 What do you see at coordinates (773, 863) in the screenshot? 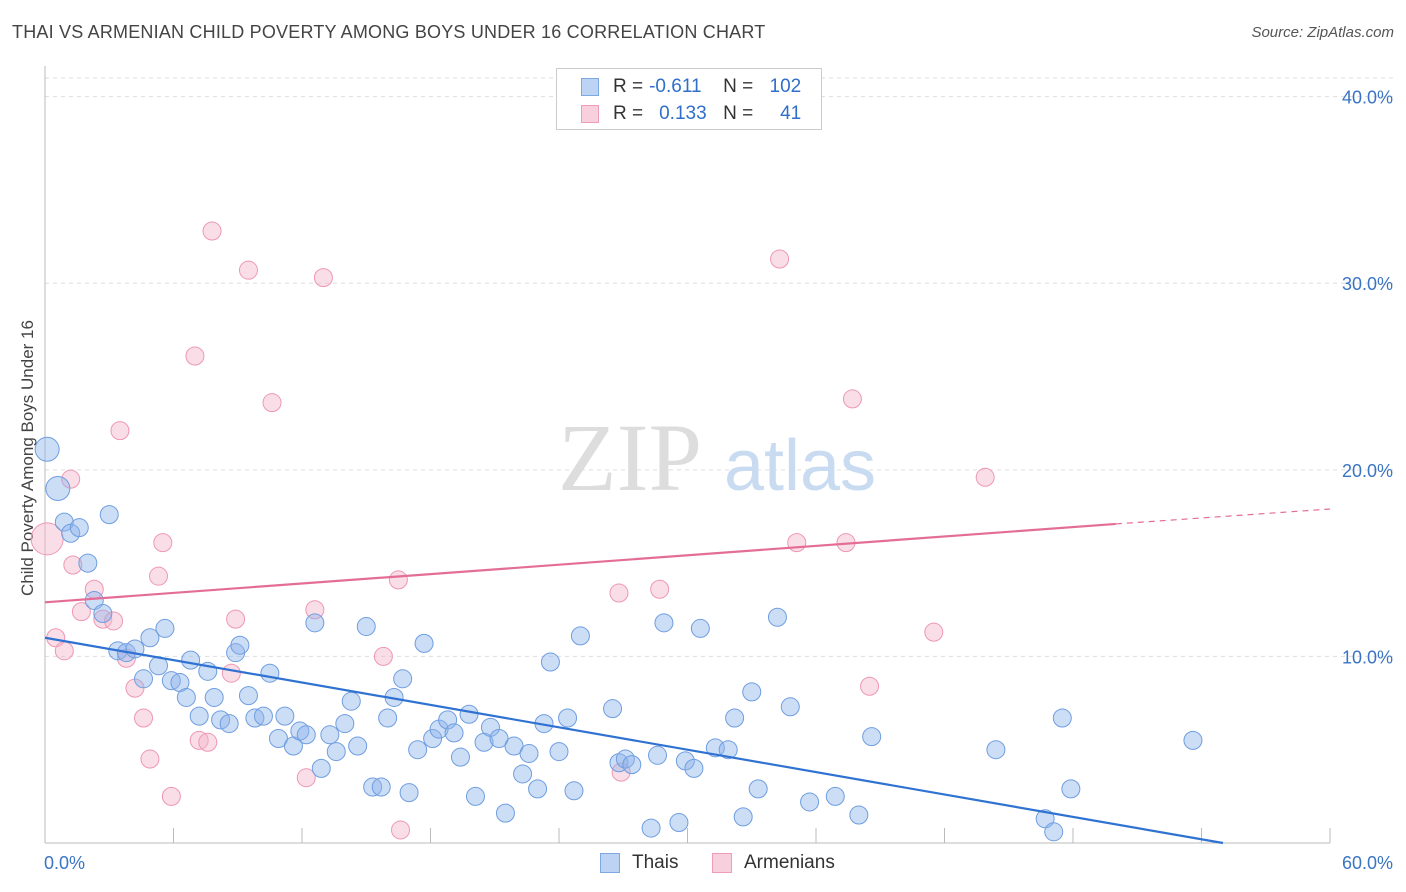
I see `legend-item-armenians: Armenians` at bounding box center [773, 863].